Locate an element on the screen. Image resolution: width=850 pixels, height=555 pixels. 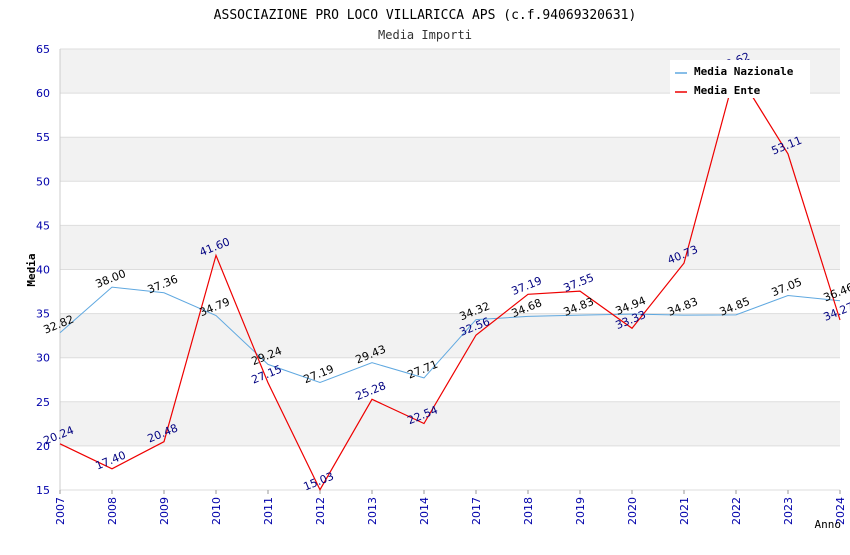
y-tick-label: 65 is located at coordinates (43, 49).